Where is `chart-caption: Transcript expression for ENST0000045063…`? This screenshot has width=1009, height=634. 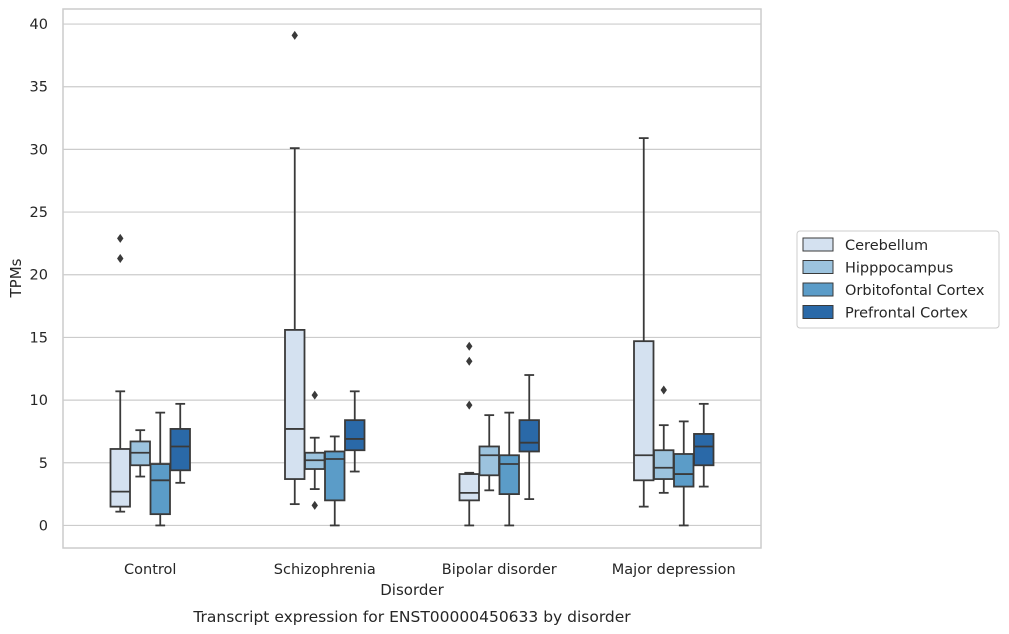 chart-caption: Transcript expression for ENST0000045063… is located at coordinates (411, 617).